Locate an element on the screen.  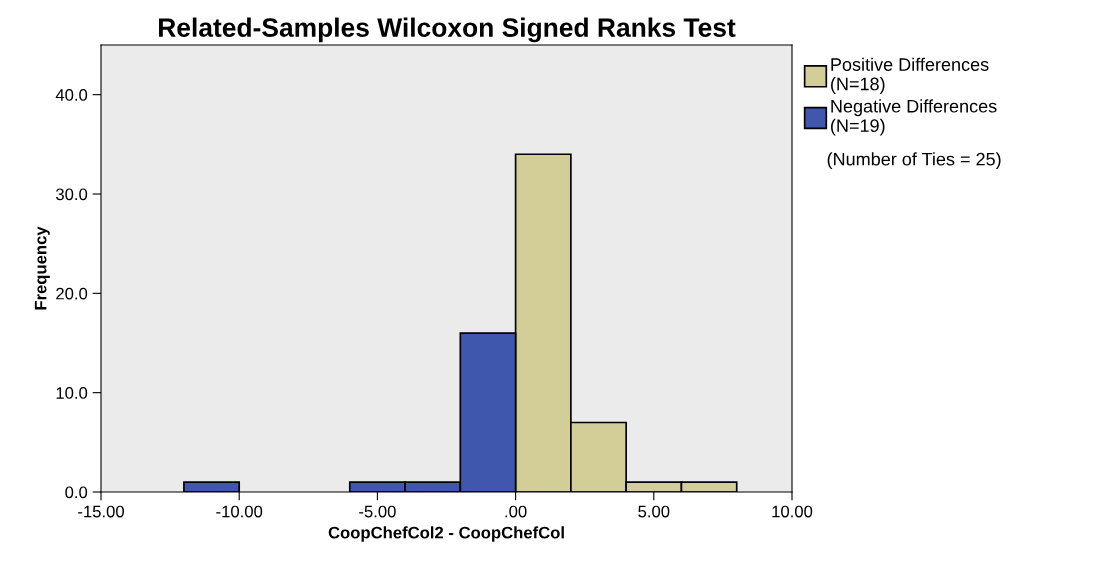
x-tick-label: -15.00 is located at coordinates (101, 511).